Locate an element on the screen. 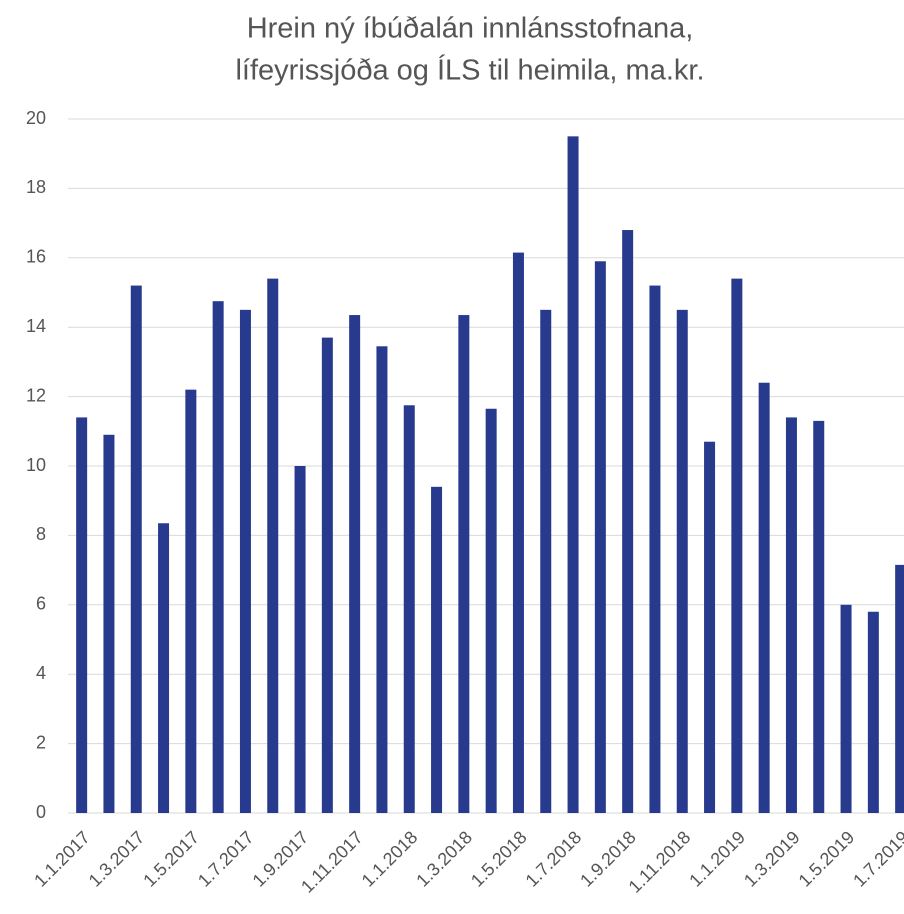 The image size is (904, 914). x-tick-label: 1.5.2019 is located at coordinates (827, 859).